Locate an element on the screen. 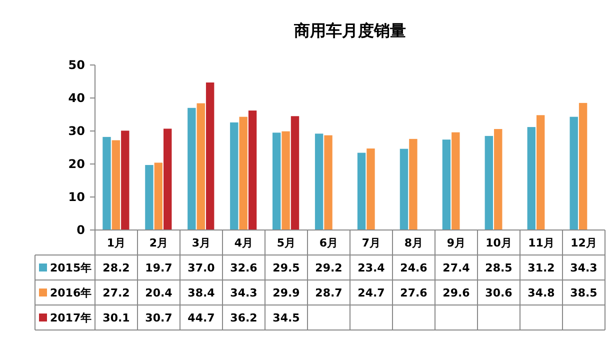 The image size is (615, 339). x-tick-label: 11月 is located at coordinates (541, 243).